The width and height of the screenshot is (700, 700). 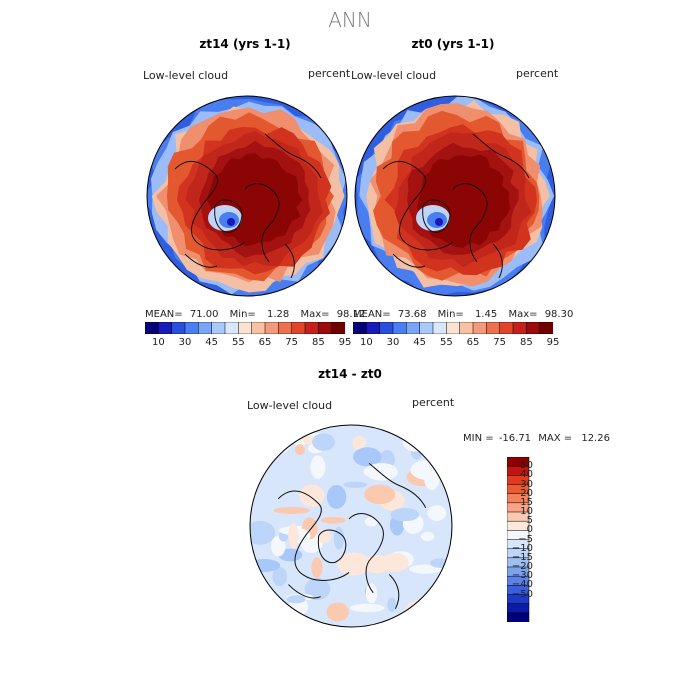 I want to click on diff-min-value: -16.71, so click(x=515, y=438).